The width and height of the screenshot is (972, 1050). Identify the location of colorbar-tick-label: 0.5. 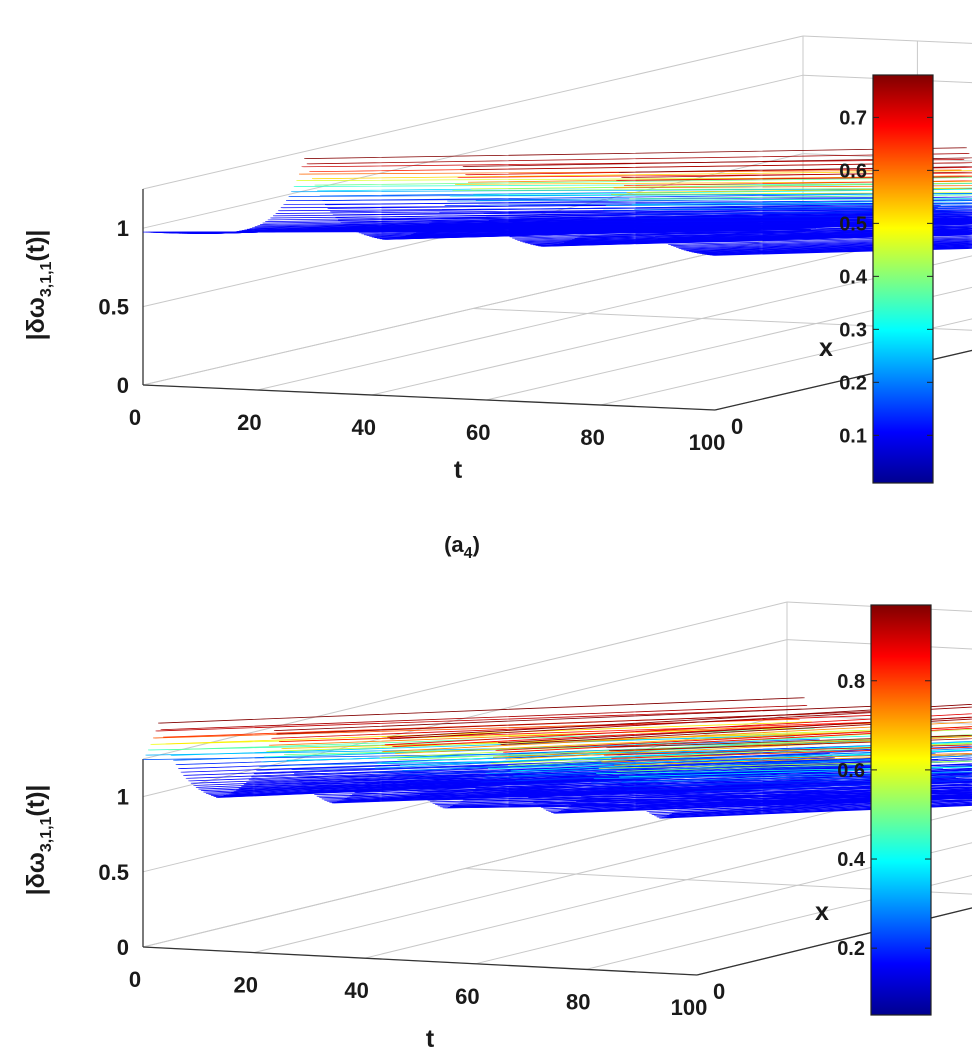
(853, 224).